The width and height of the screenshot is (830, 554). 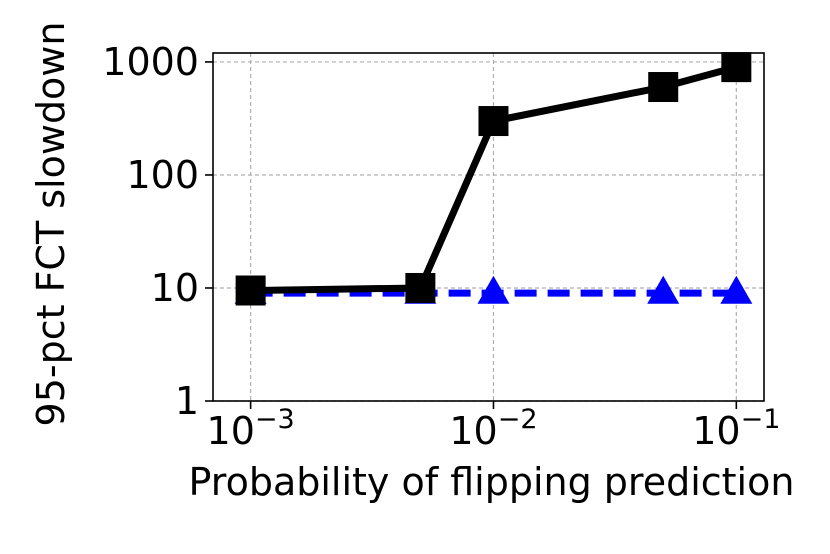 What do you see at coordinates (492, 482) in the screenshot?
I see `x-axis-label: Probability of flipping prediction` at bounding box center [492, 482].